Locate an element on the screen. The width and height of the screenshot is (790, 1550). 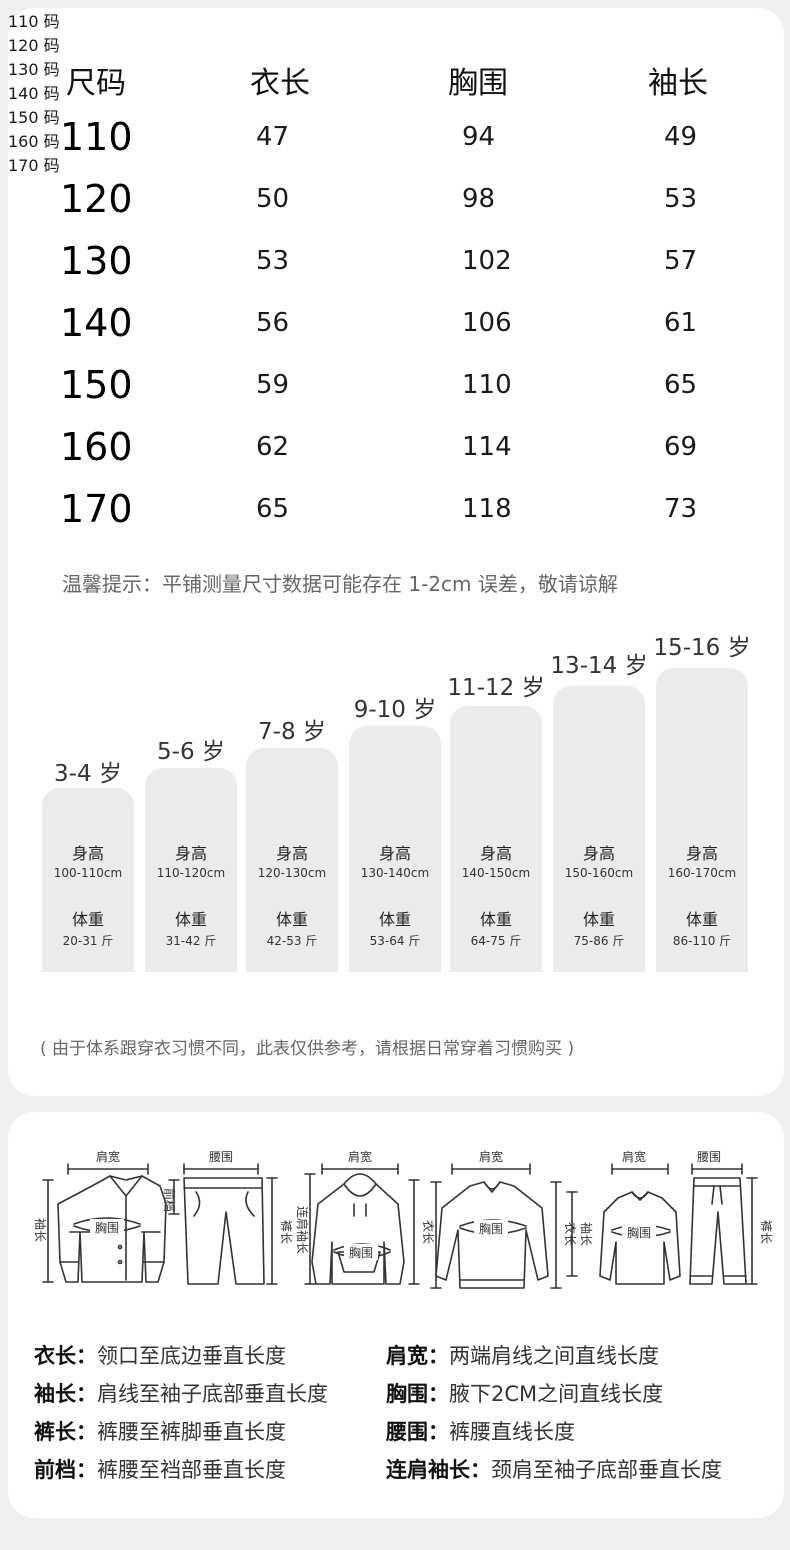
size-code: 110 码 is located at coordinates (34, 21).